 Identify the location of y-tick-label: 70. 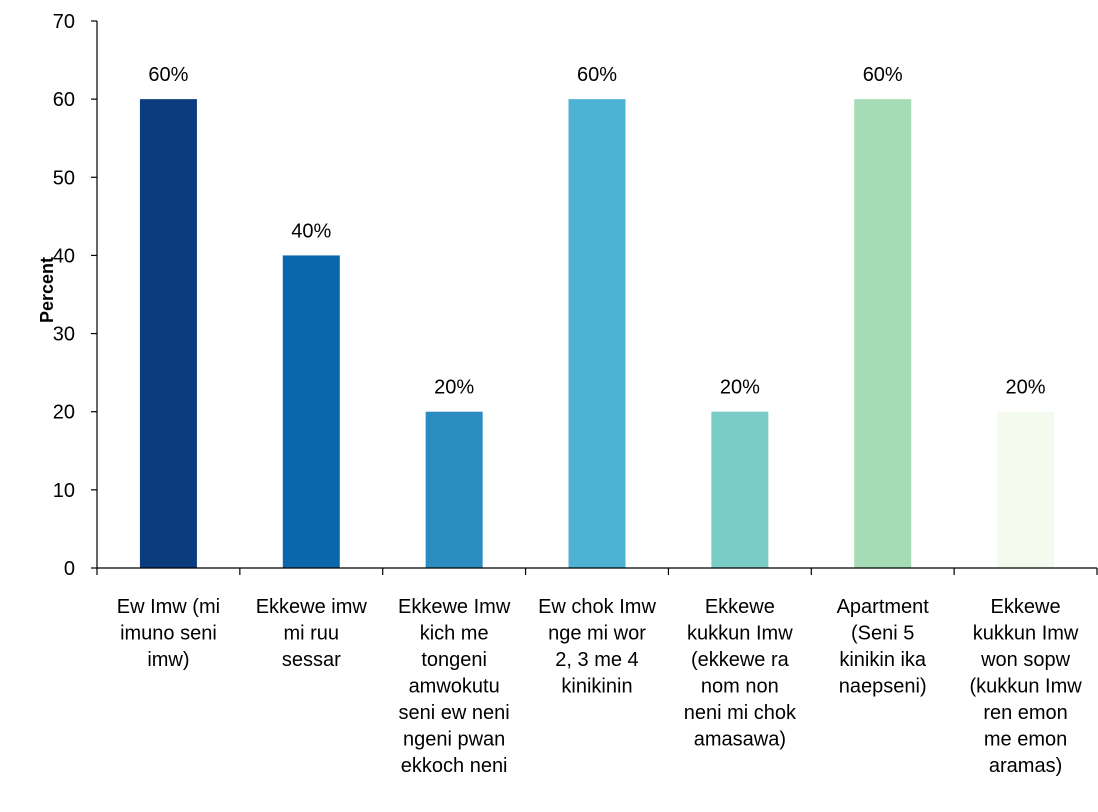
(64, 22).